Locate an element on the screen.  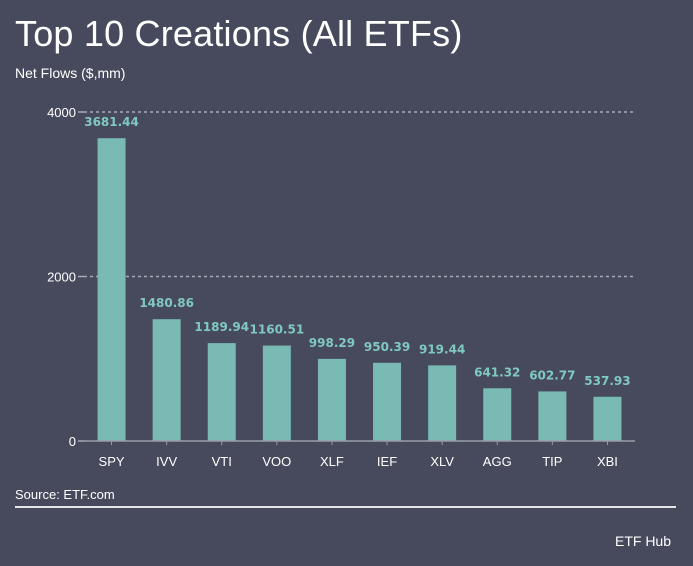
value-label: 641.32 is located at coordinates (497, 372).